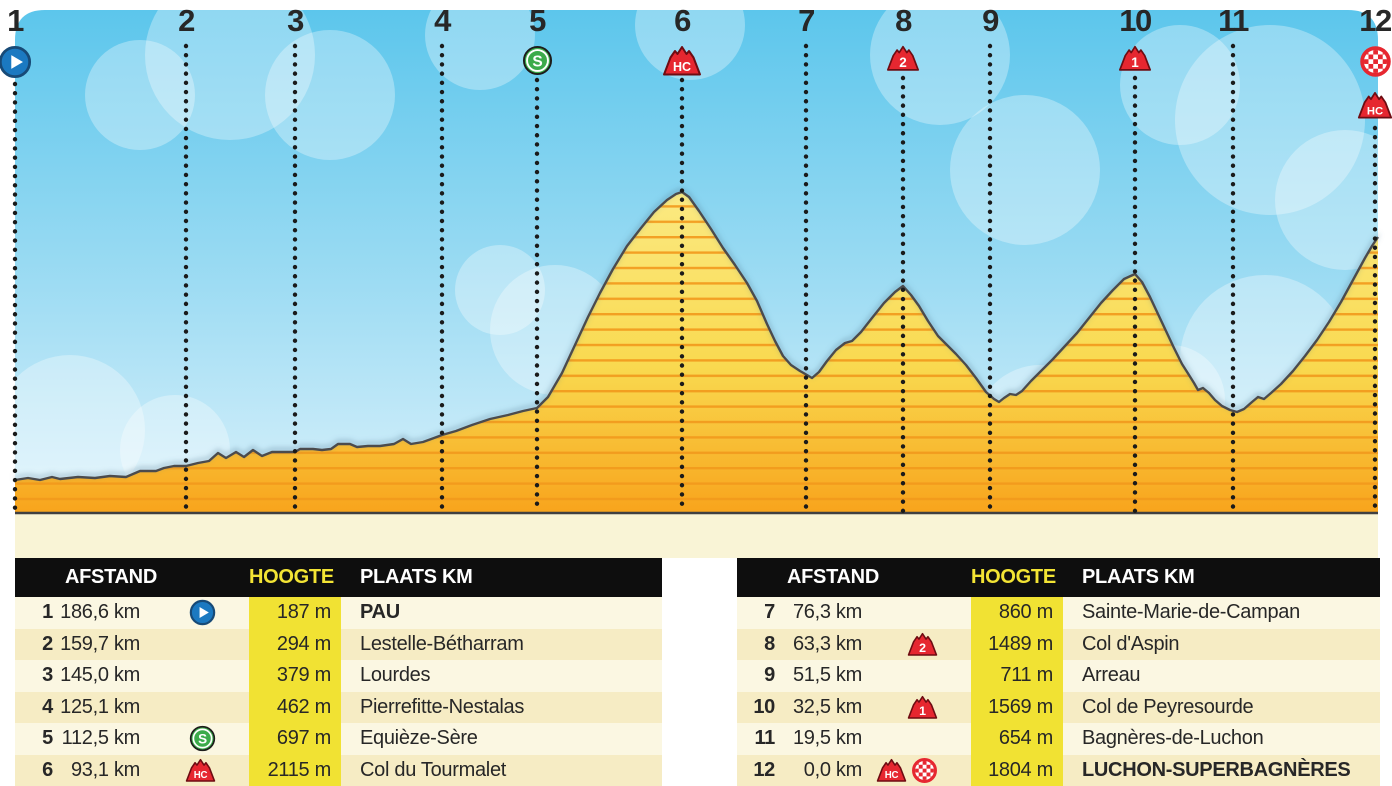 The width and height of the screenshot is (1392, 786). I want to click on place-name: LUCHON-SUPERBAGNÈRES, so click(1216, 769).